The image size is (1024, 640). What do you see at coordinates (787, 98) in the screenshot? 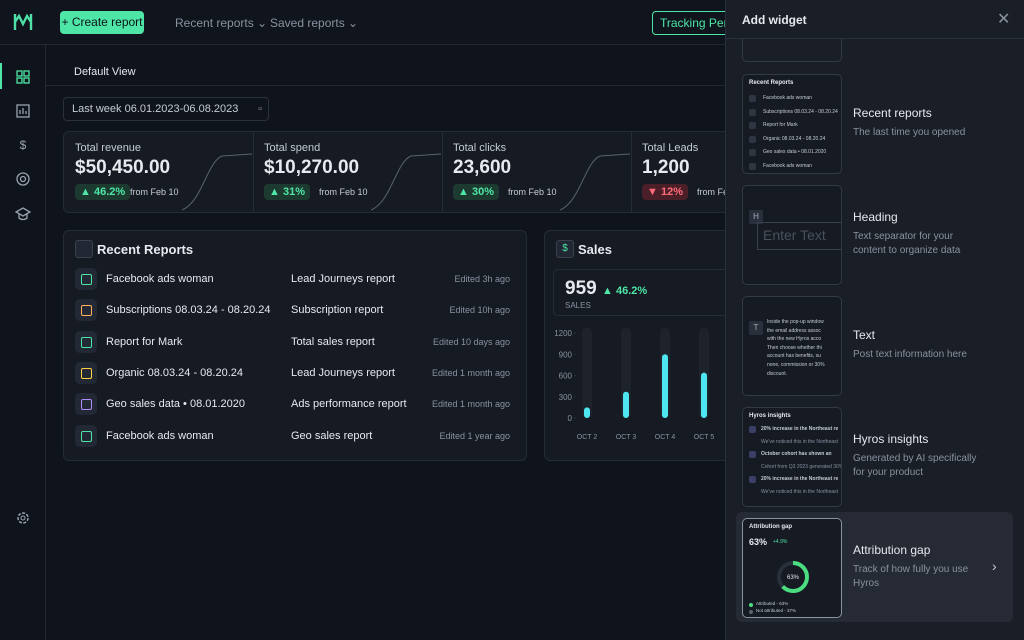
I see `preview-line: Facebook ads woman` at bounding box center [787, 98].